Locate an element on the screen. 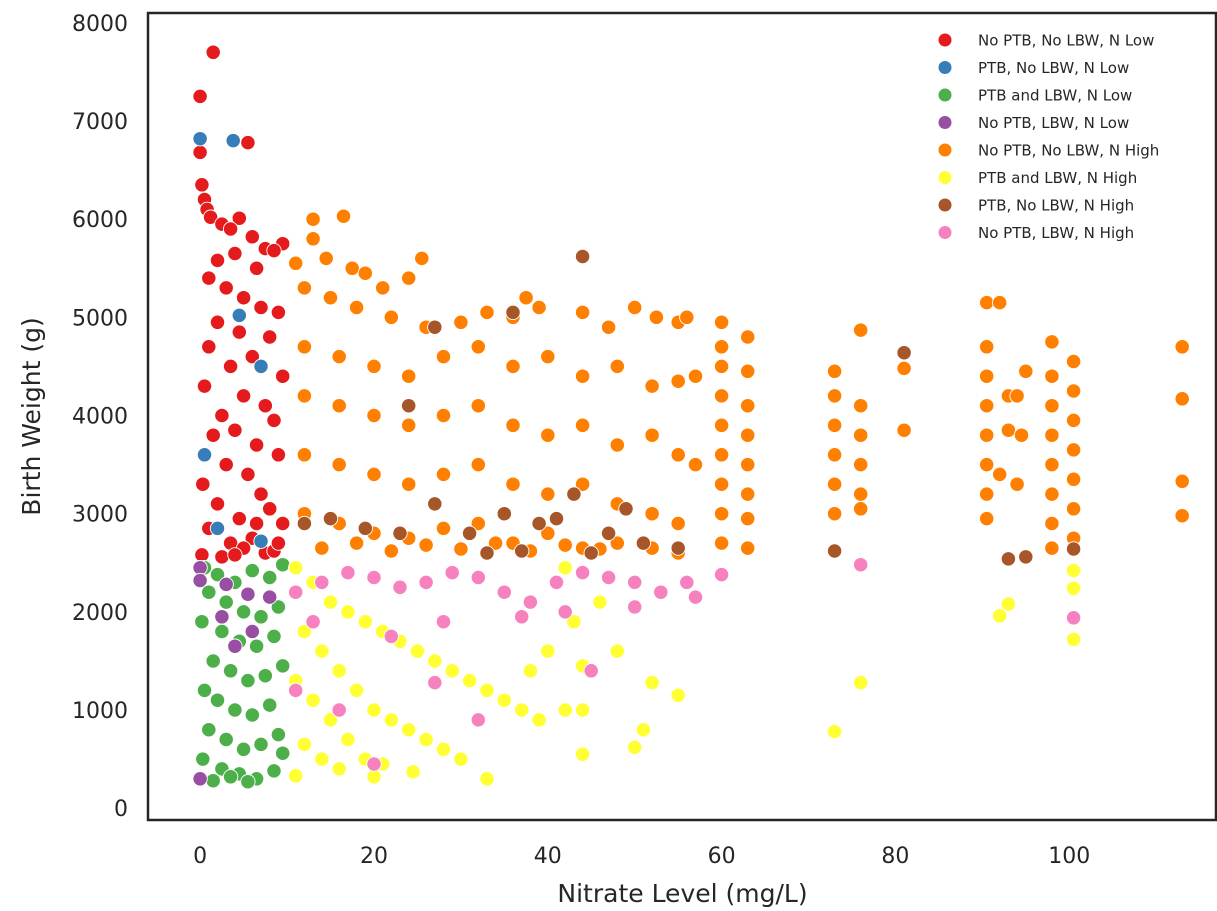 This screenshot has width=1217, height=911. legend-marker is located at coordinates (945, 150).